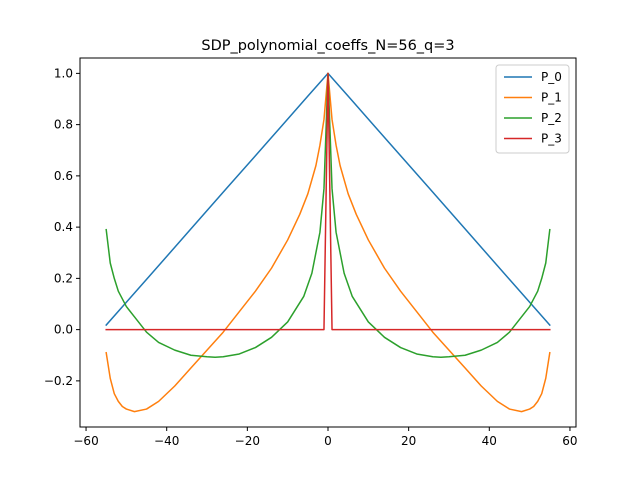 This screenshot has width=640, height=480. What do you see at coordinates (63, 73) in the screenshot?
I see `y-tick-label: 1.0` at bounding box center [63, 73].